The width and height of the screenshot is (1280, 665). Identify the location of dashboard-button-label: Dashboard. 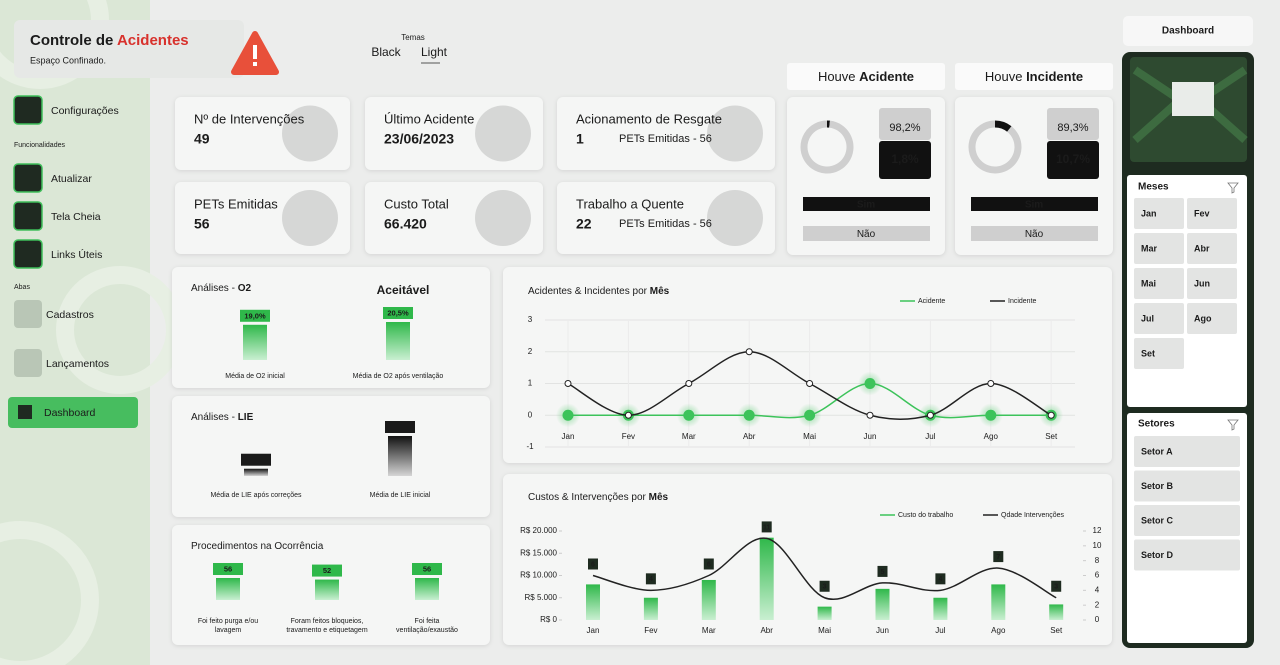
(1188, 31).